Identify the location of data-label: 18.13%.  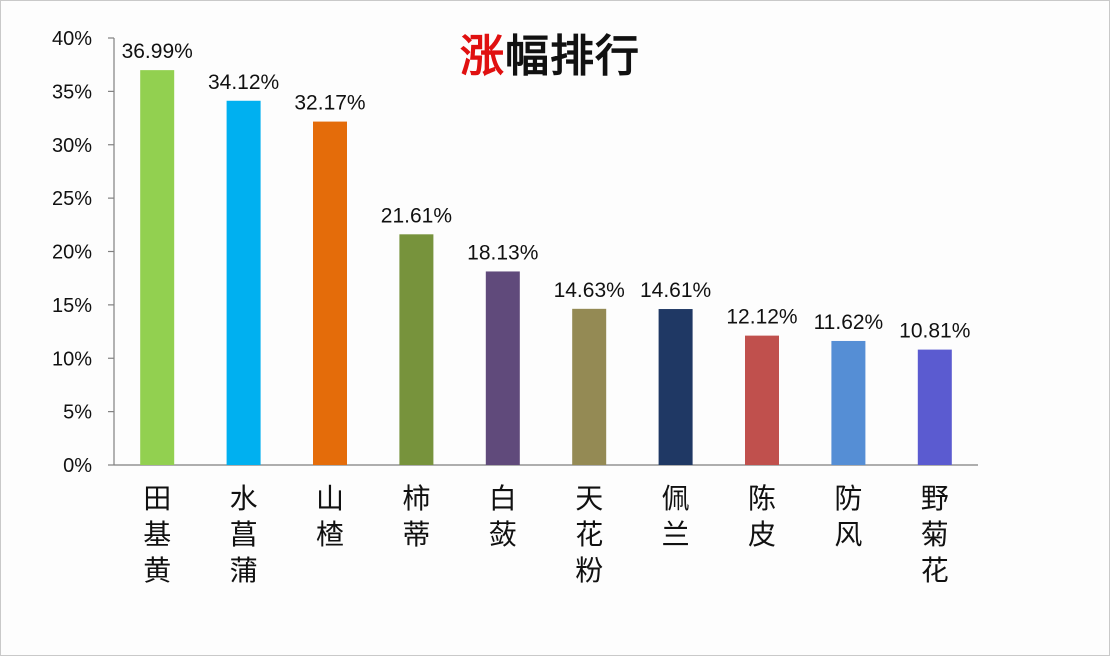
(502, 252).